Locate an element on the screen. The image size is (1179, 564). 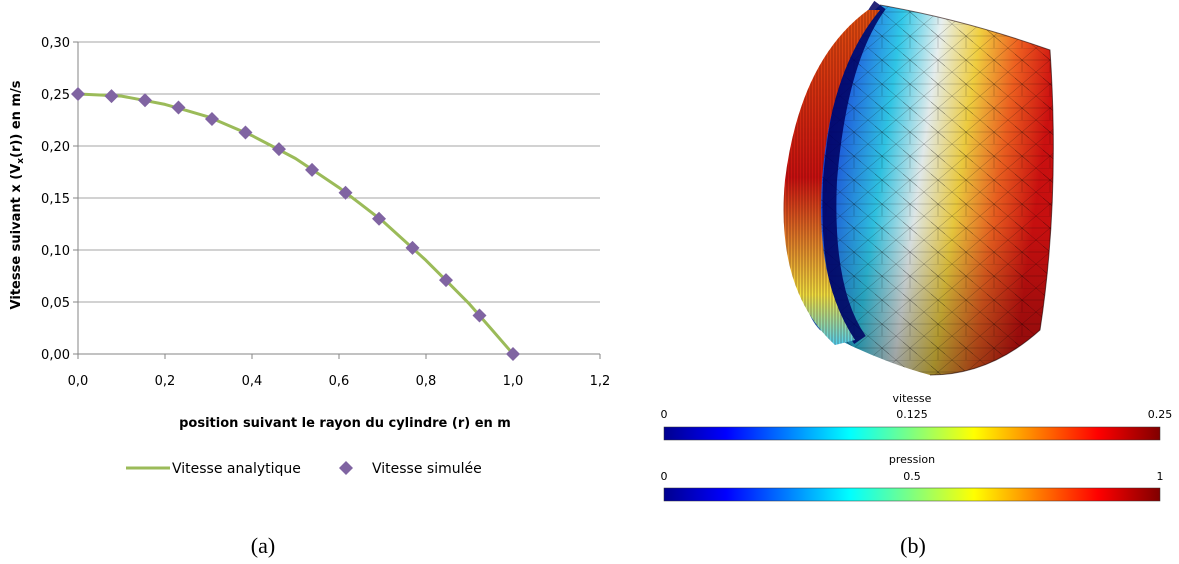
y-tick-label-0: 0,00 is located at coordinates (55, 355).